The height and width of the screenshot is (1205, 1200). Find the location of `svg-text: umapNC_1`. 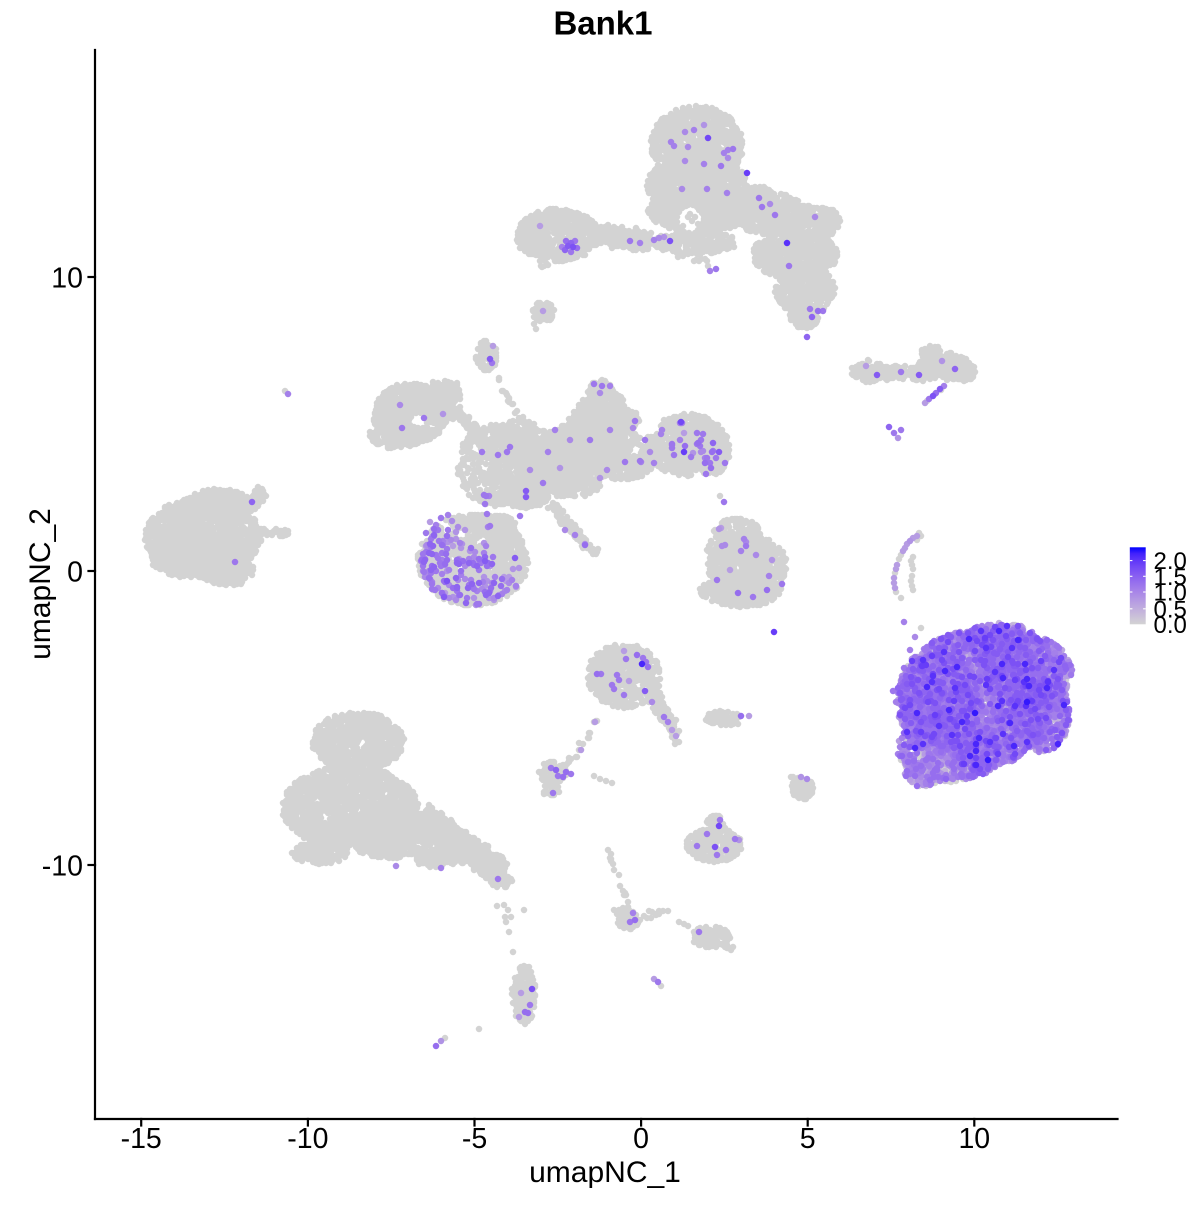

svg-text: umapNC_1 is located at coordinates (605, 1172).